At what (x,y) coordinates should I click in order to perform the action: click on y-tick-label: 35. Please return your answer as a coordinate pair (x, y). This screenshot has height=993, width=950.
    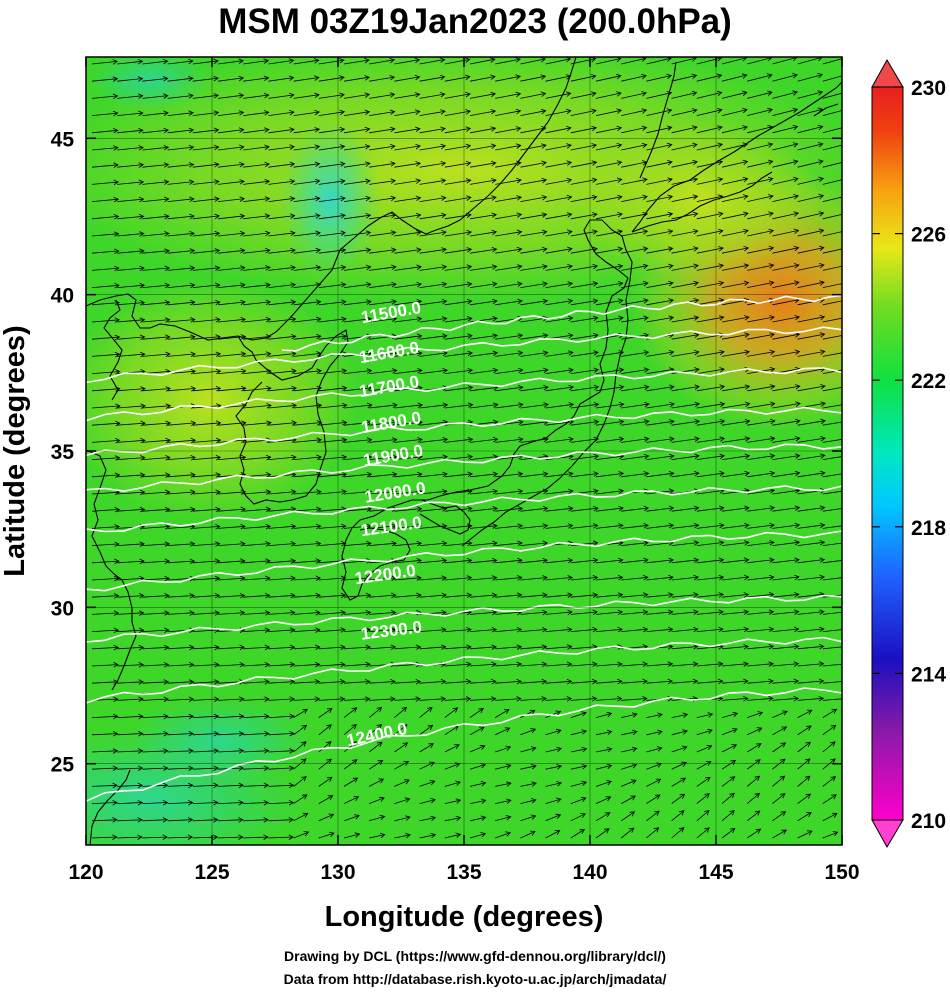
    Looking at the image, I should click on (63, 452).